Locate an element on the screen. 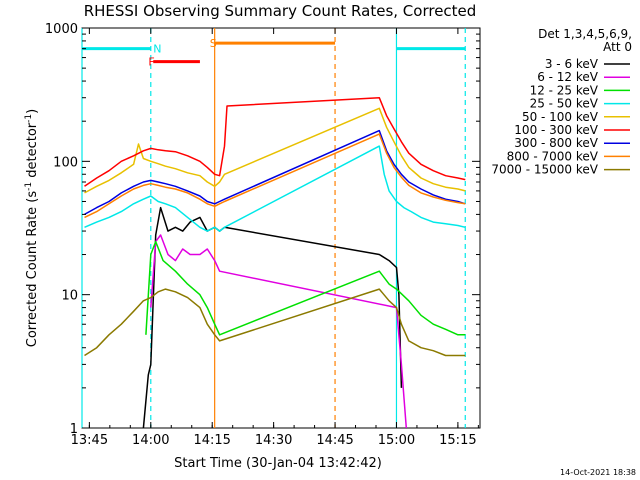 This screenshot has height=480, width=640. x-tick-label-3: 14:30 is located at coordinates (273, 440).